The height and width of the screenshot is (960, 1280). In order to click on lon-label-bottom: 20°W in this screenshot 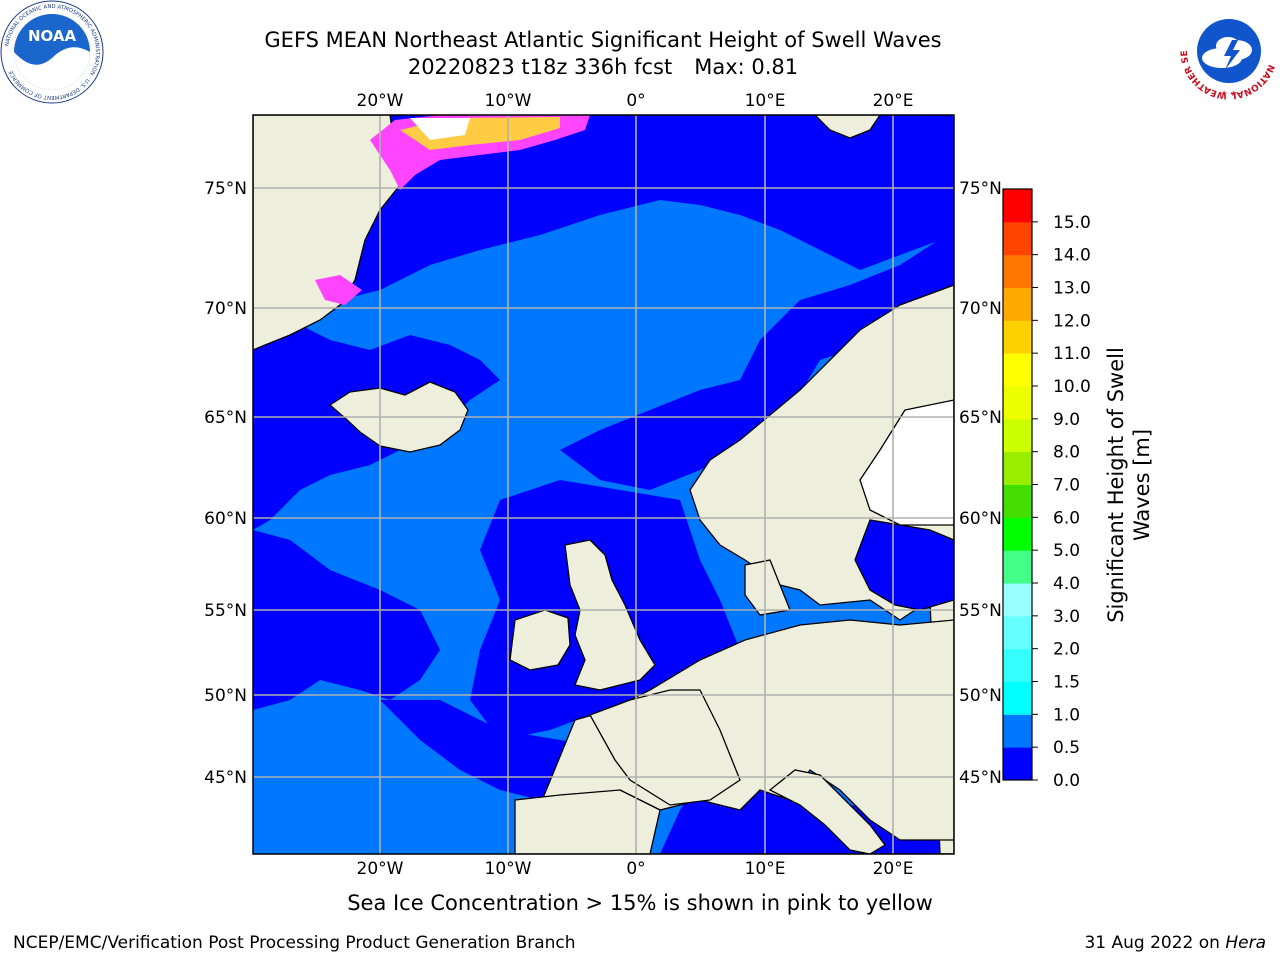, I will do `click(380, 869)`.